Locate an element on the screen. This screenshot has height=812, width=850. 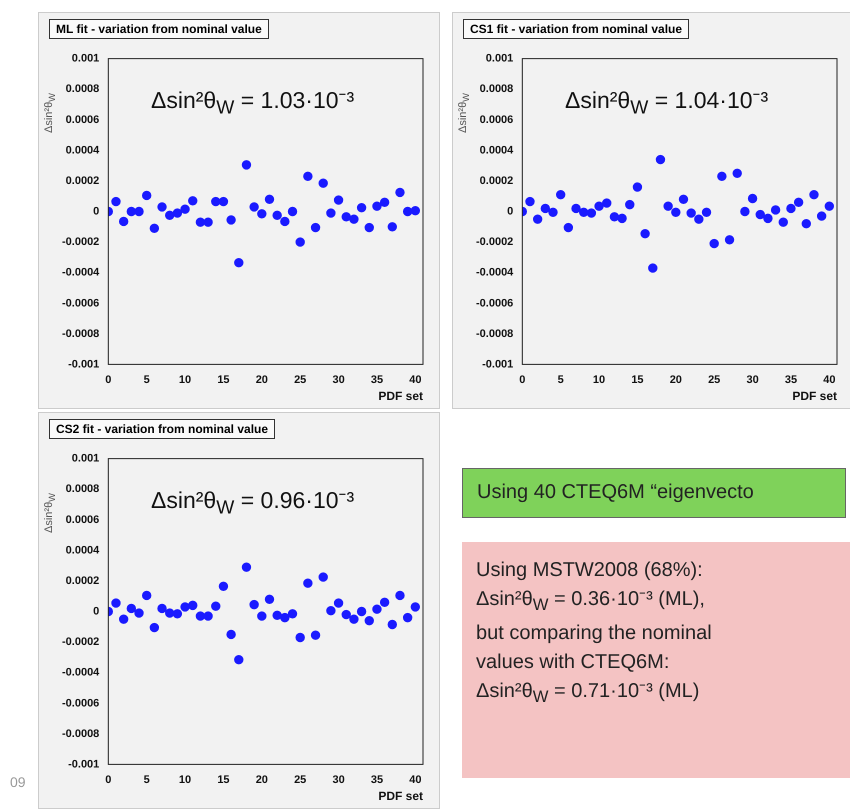
x-tick-label: 35 is located at coordinates (377, 380).